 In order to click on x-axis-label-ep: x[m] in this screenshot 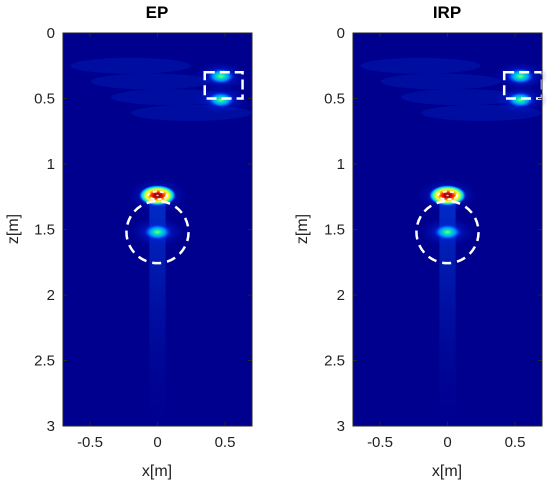, I will do `click(157, 471)`.